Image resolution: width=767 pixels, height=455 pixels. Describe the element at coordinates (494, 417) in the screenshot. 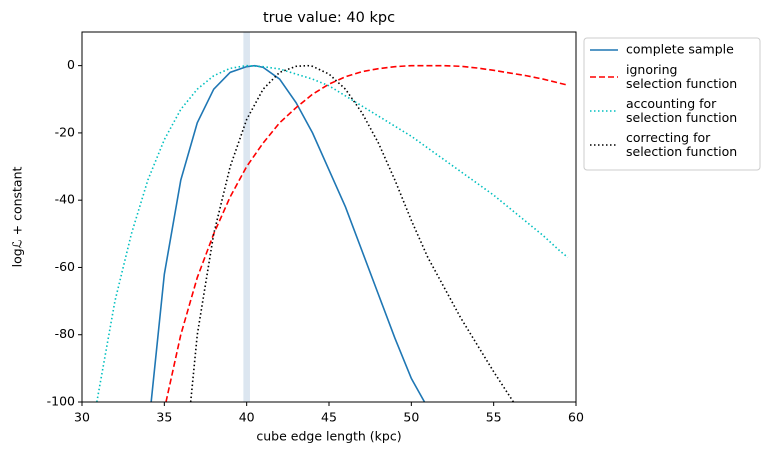

I see `x-tick-label: 55` at that location.